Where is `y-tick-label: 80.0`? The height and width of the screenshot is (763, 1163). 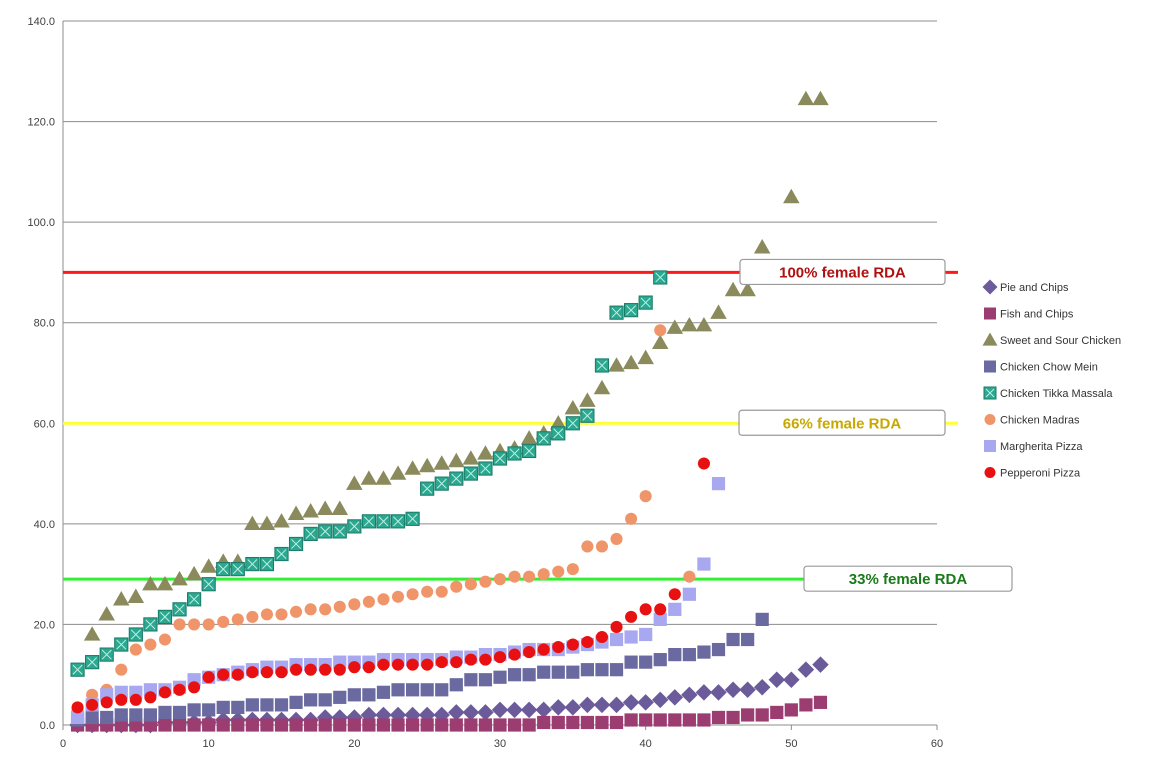
y-tick-label: 80.0 is located at coordinates (44, 324).